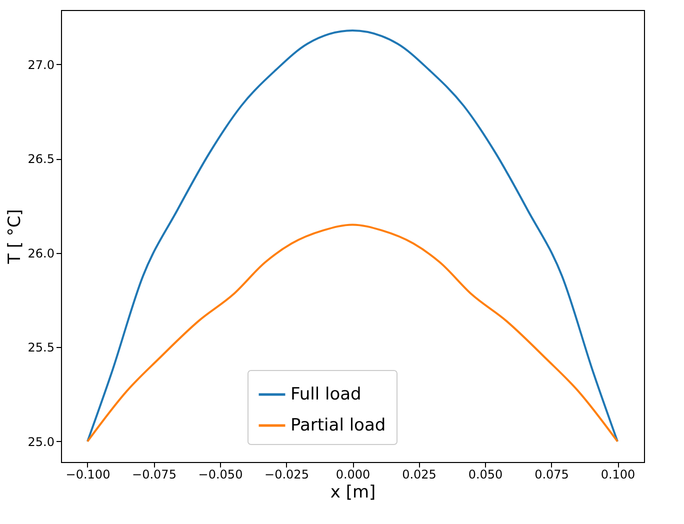 The image size is (684, 524). Describe the element at coordinates (485, 475) in the screenshot. I see `x-tick-label: 0.050` at that location.